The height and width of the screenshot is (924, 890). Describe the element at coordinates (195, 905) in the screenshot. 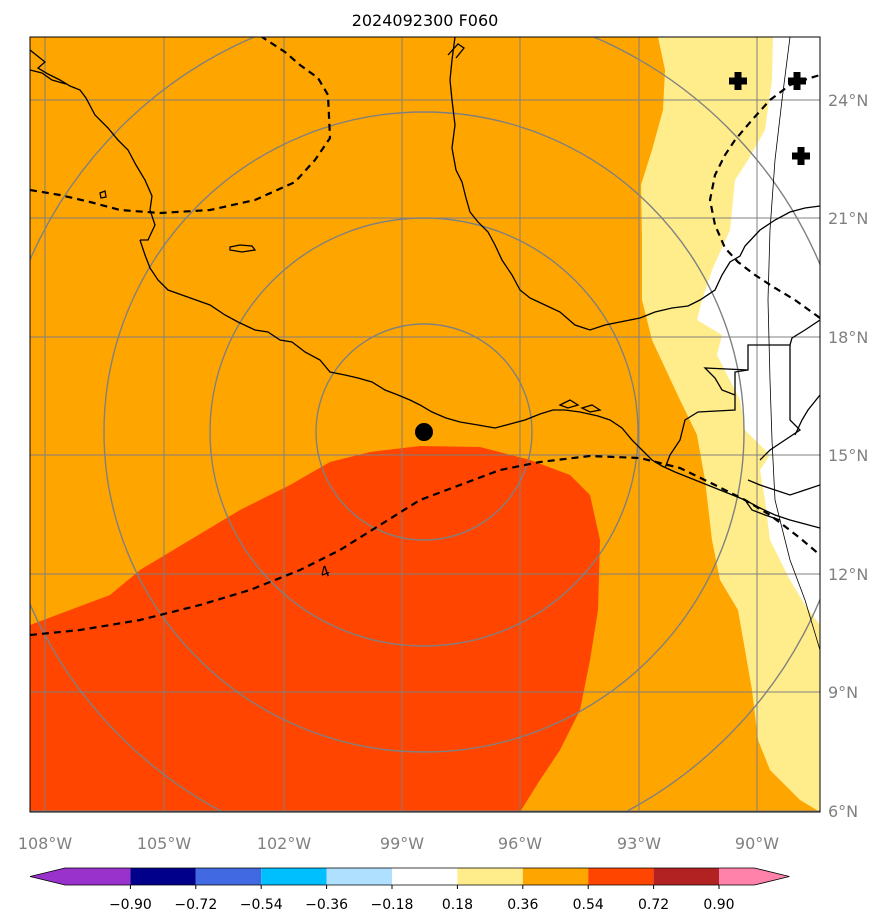

I see `colorbar-tick-label: −0.72` at that location.